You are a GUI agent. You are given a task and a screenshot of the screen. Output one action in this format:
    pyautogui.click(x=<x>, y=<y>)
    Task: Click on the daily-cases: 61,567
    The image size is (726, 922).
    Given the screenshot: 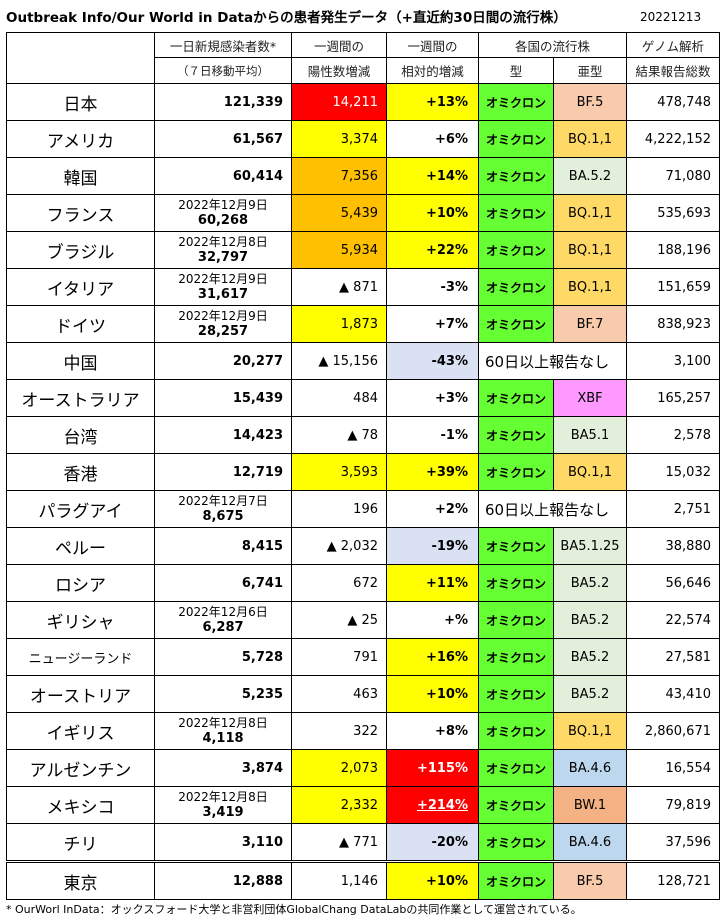 What is the action you would take?
    pyautogui.click(x=223, y=139)
    